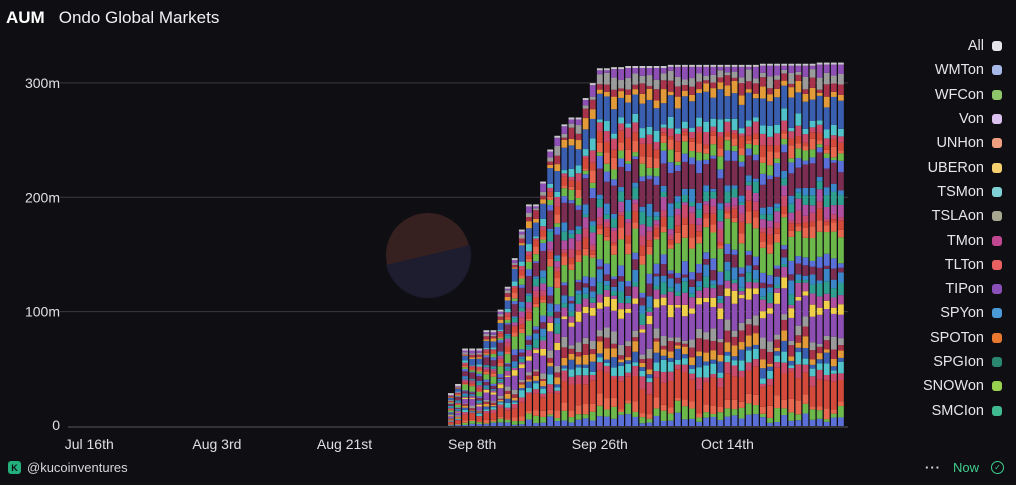 This screenshot has width=1016, height=485. Describe the element at coordinates (932, 467) in the screenshot. I see `more-options-icon: ···` at that location.